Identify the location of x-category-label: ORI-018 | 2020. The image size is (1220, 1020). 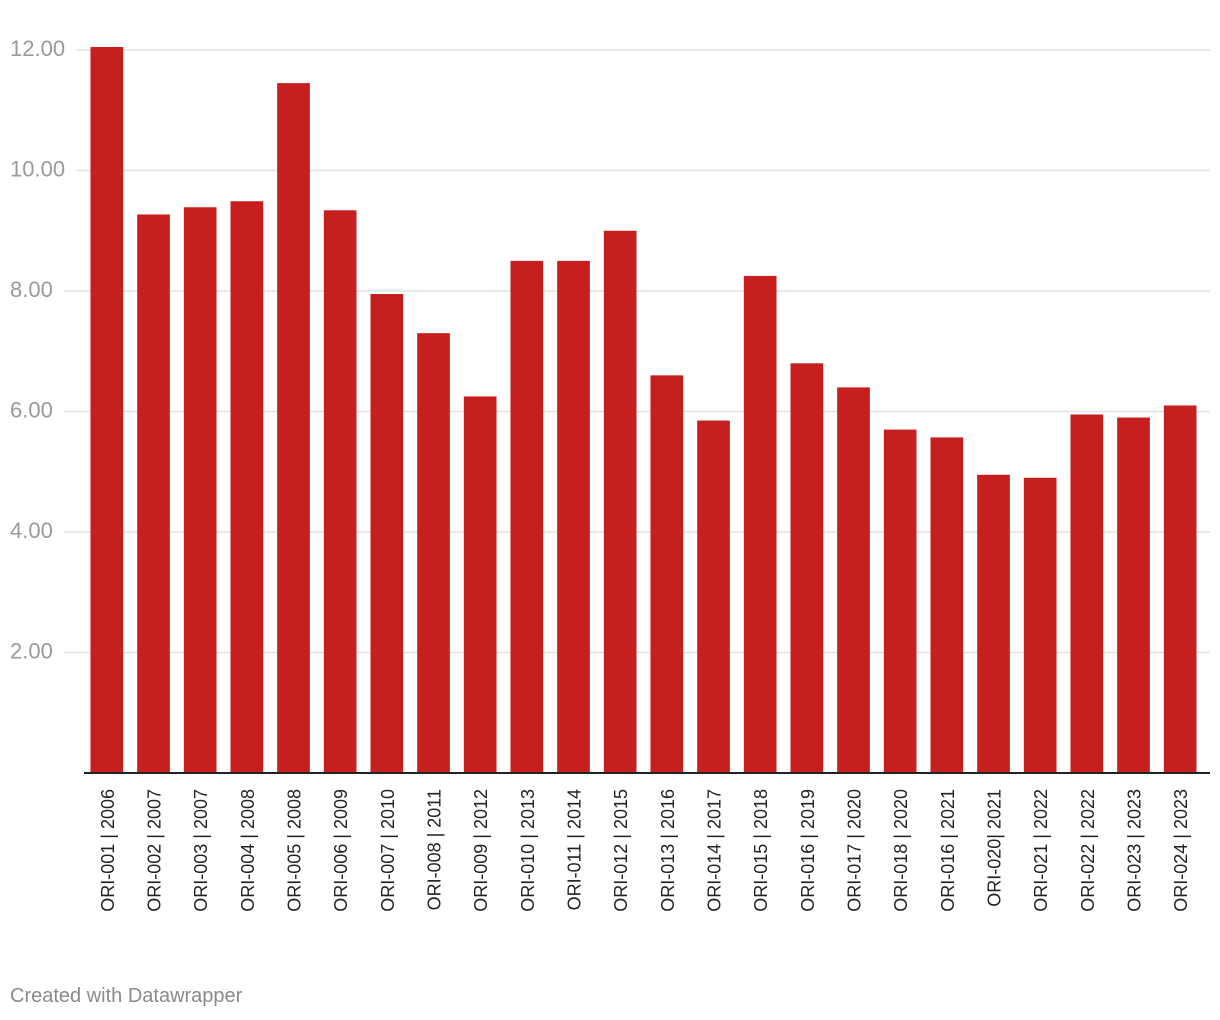
(901, 850).